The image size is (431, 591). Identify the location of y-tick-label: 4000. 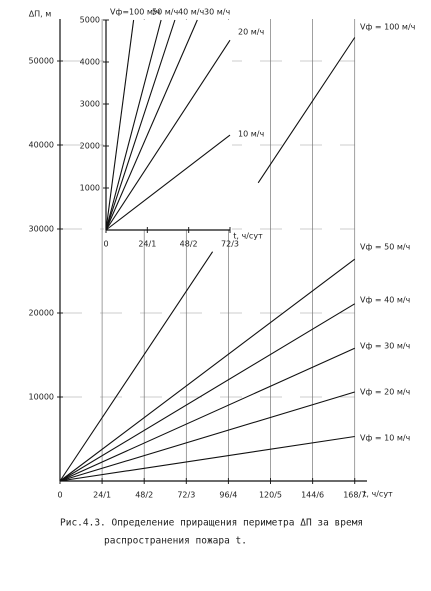
(90, 62).